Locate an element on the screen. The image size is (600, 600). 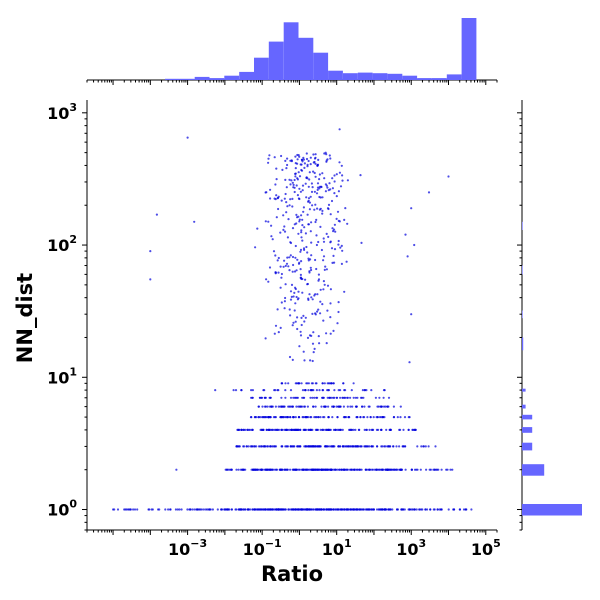
x-tick-exponent: 1 is located at coordinates (348, 543).